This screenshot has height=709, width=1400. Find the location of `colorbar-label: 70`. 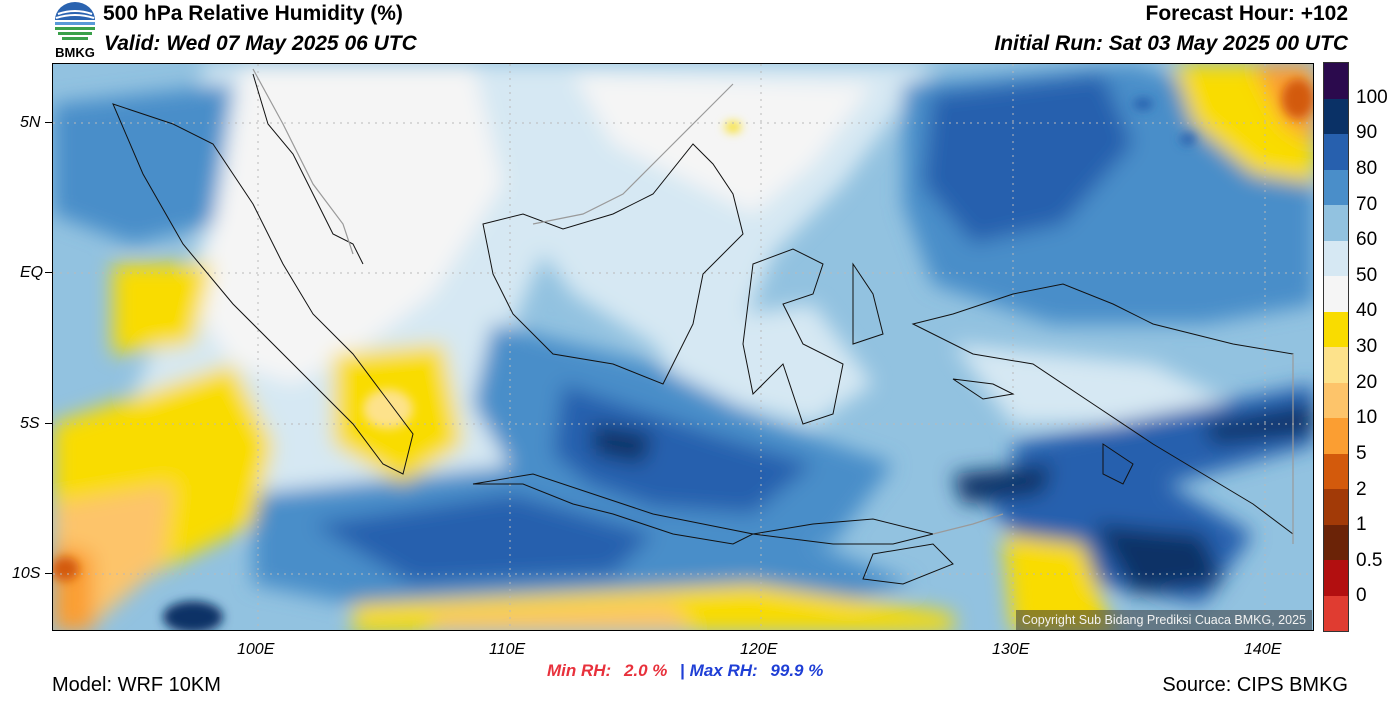

colorbar-label: 70 is located at coordinates (1367, 204).